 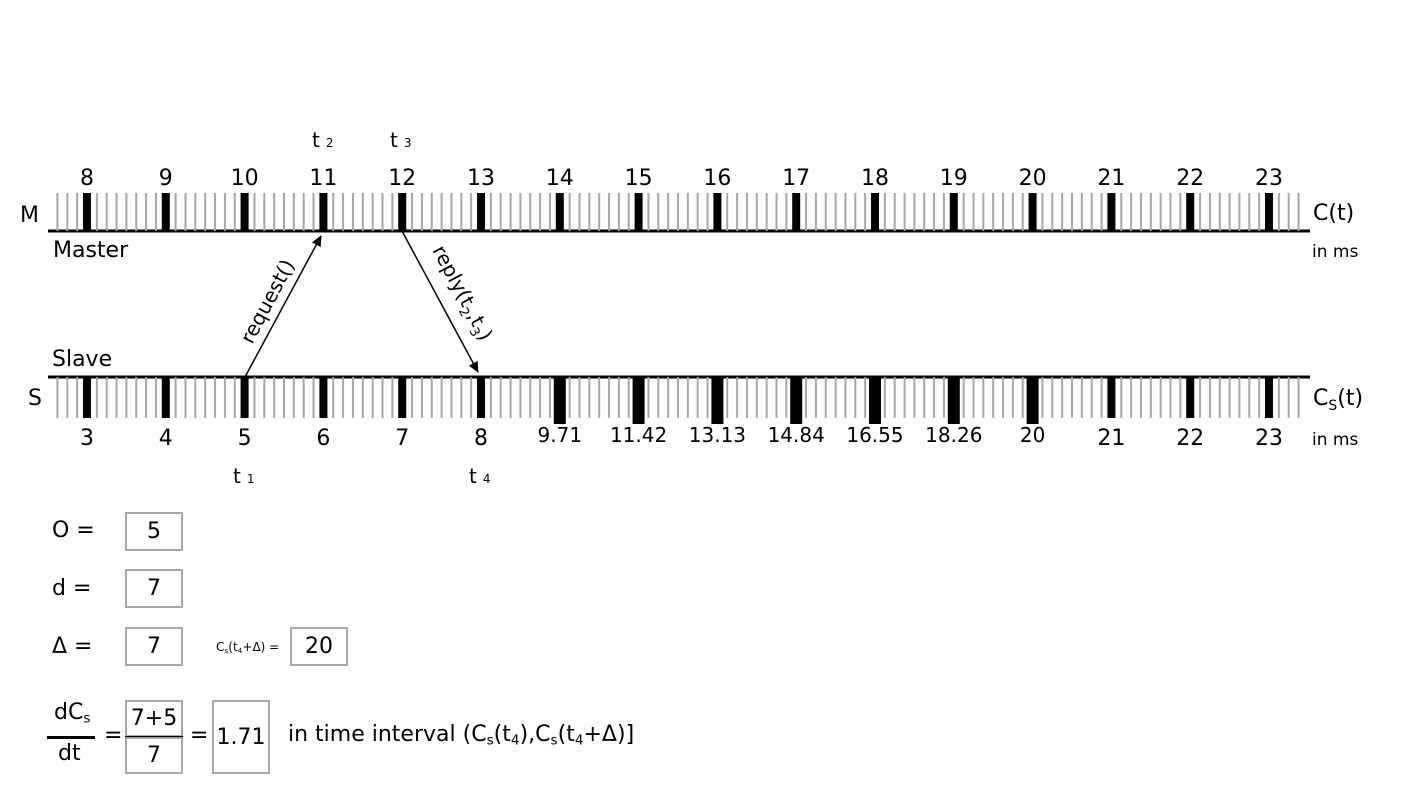 What do you see at coordinates (717, 435) in the screenshot?
I see `slave-tick-label: 13.13` at bounding box center [717, 435].